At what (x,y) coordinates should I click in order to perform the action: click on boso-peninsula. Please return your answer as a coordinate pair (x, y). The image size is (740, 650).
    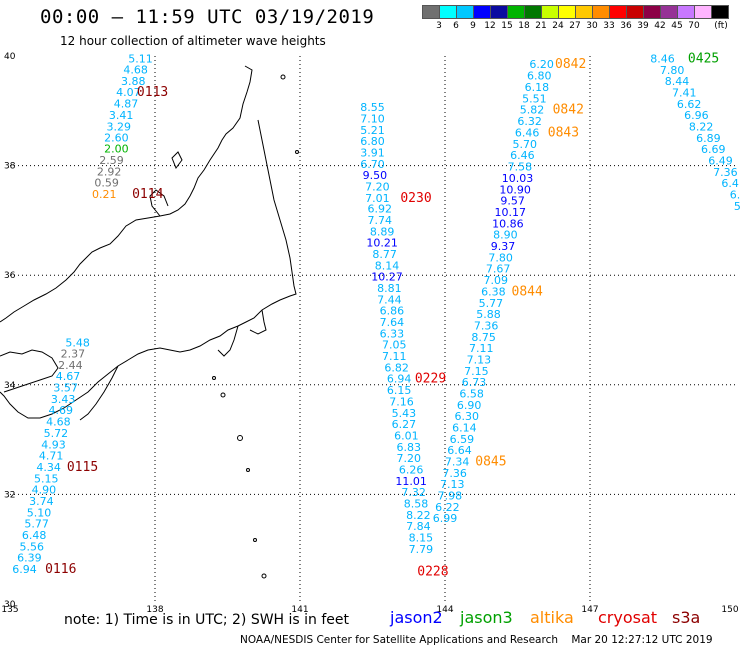
    Looking at the image, I should click on (258, 322).